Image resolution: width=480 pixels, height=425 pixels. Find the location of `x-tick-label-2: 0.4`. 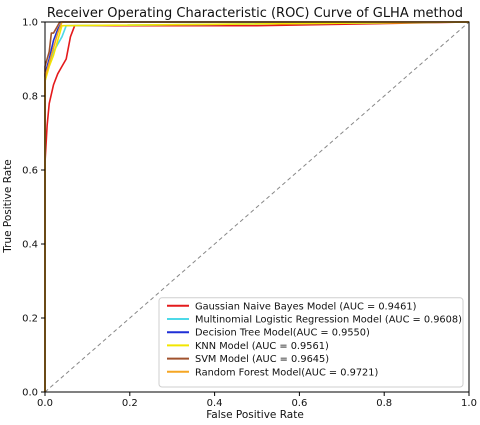

x-tick-label-2: 0.4 is located at coordinates (215, 403).